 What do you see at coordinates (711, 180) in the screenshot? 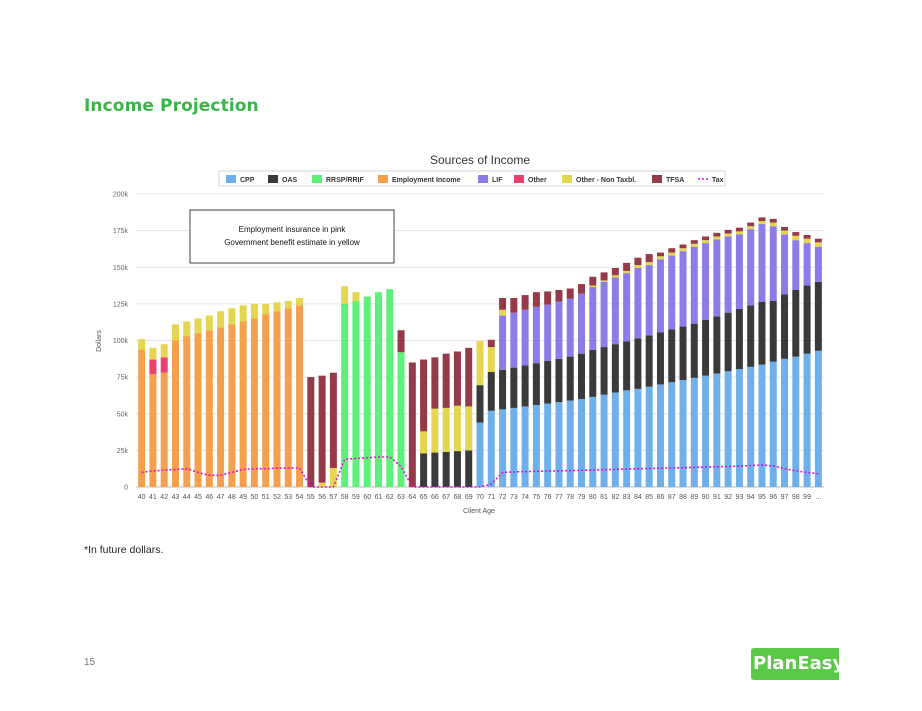
I see `legend-item: Tax` at bounding box center [711, 180].